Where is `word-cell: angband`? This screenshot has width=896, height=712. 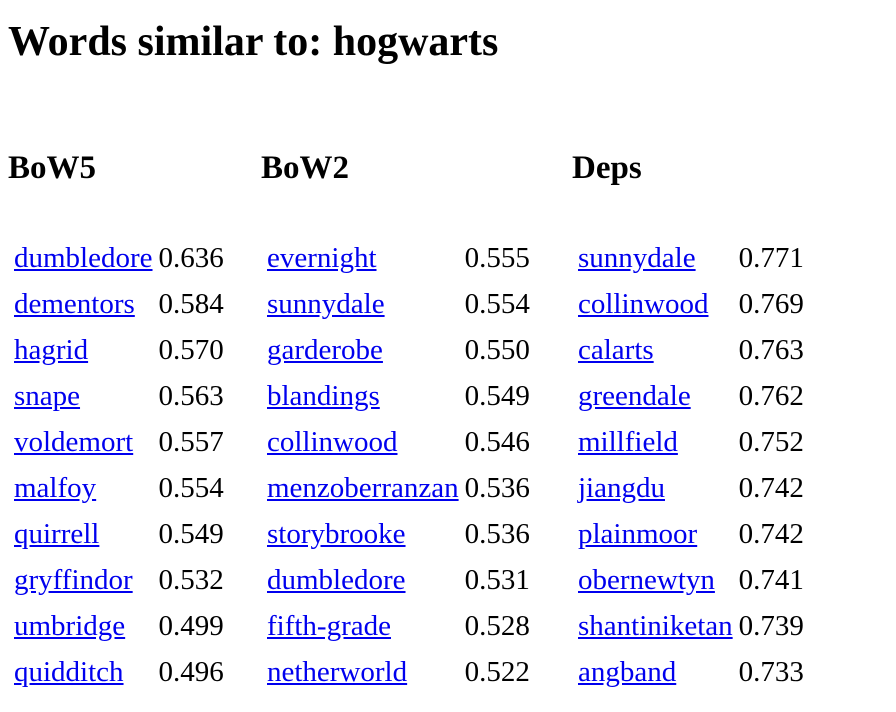 word-cell: angband is located at coordinates (655, 672).